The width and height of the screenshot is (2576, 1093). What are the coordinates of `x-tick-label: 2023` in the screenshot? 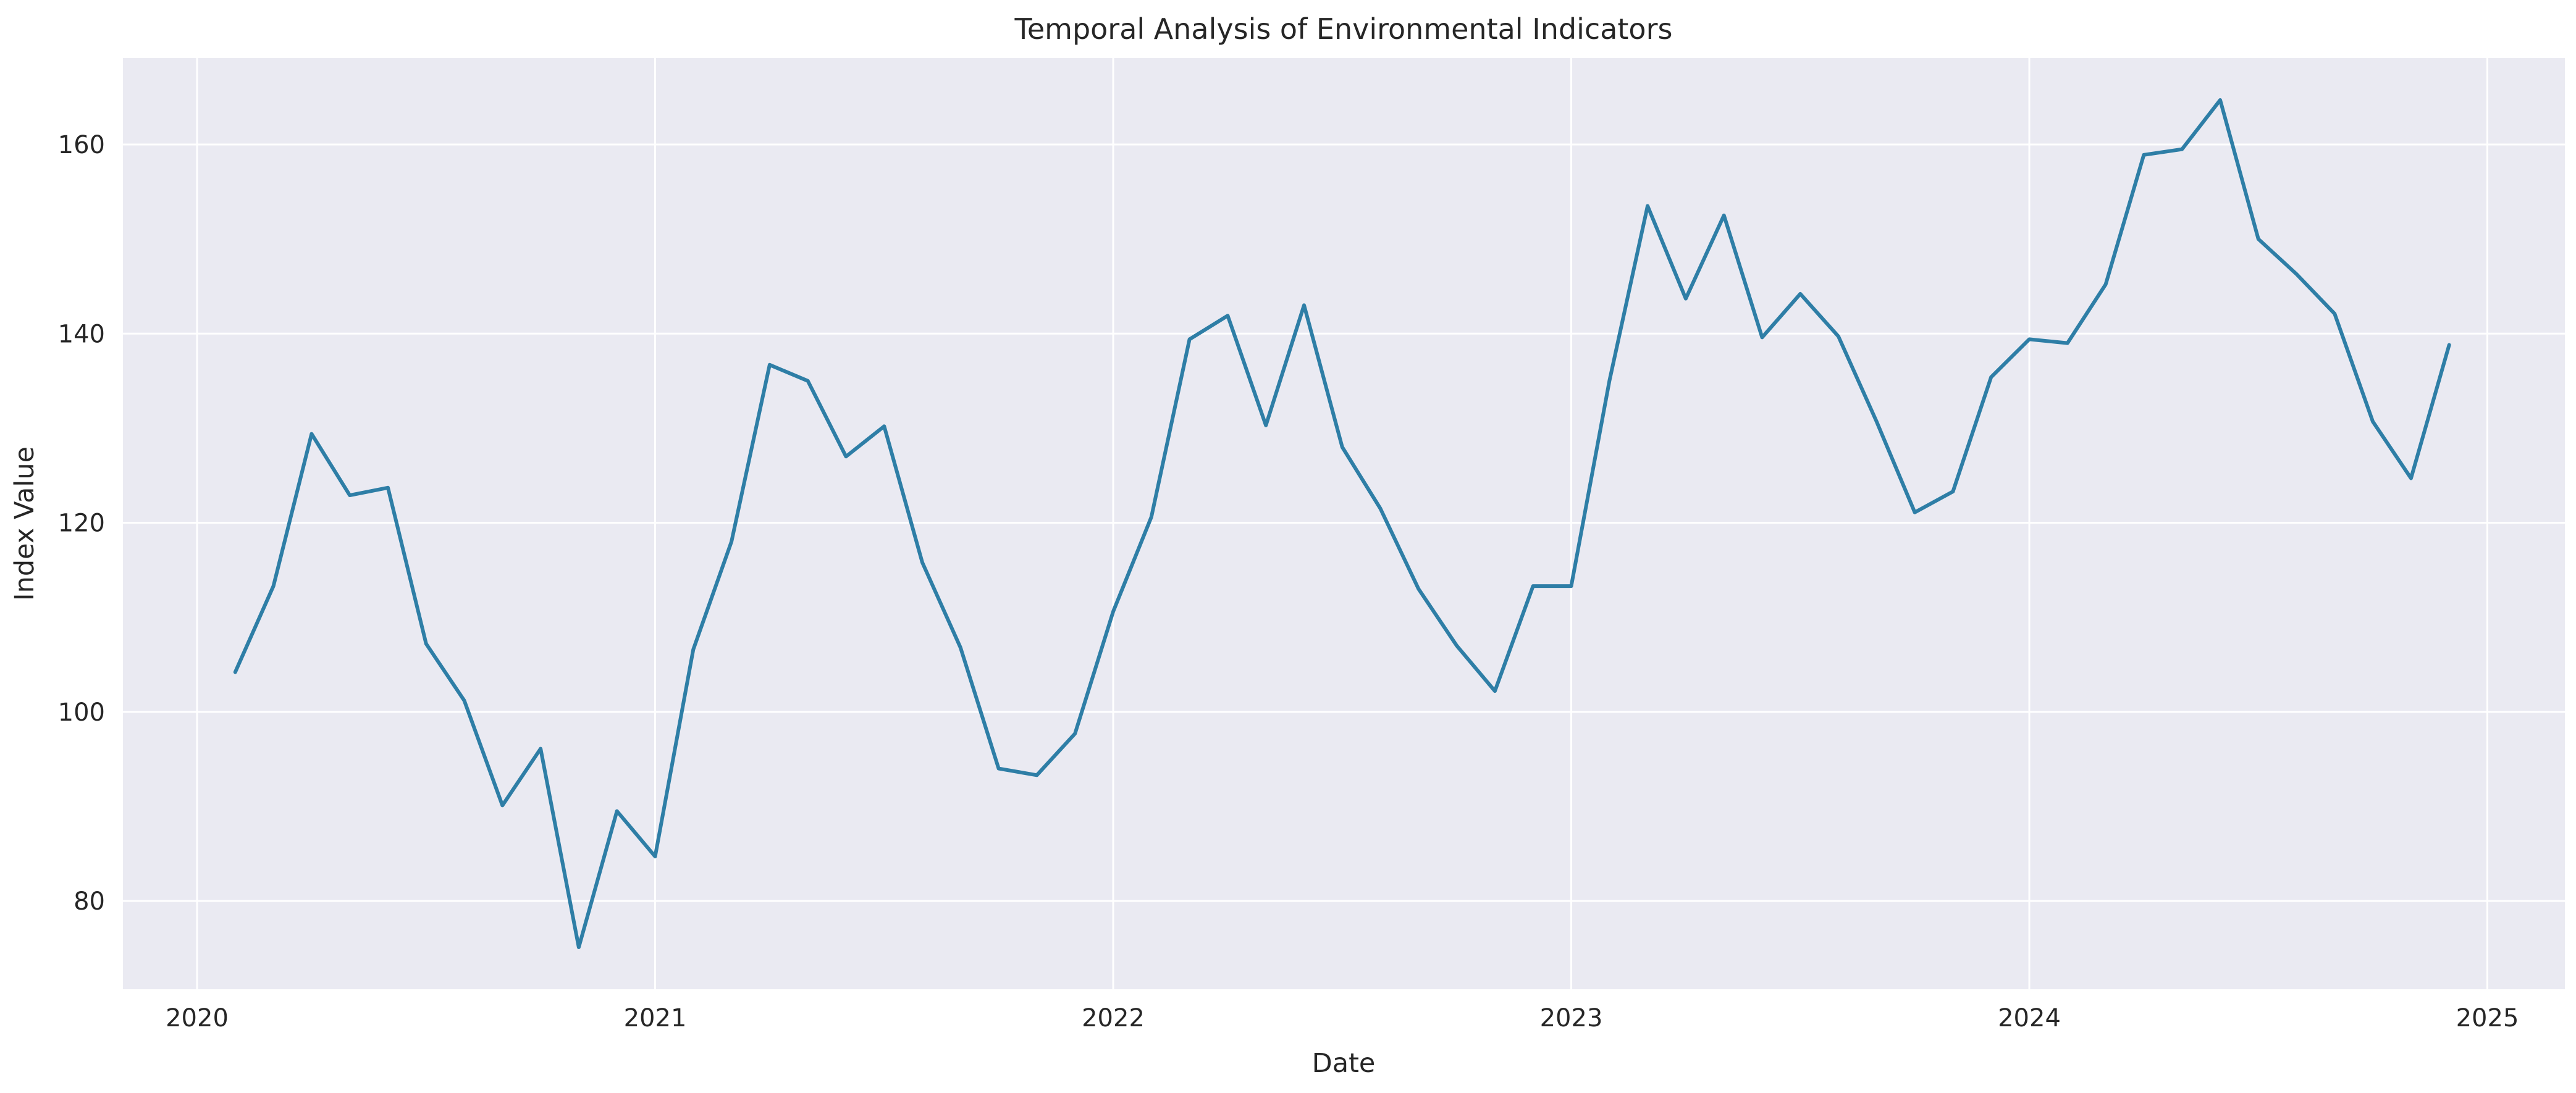 It's located at (1571, 1018).